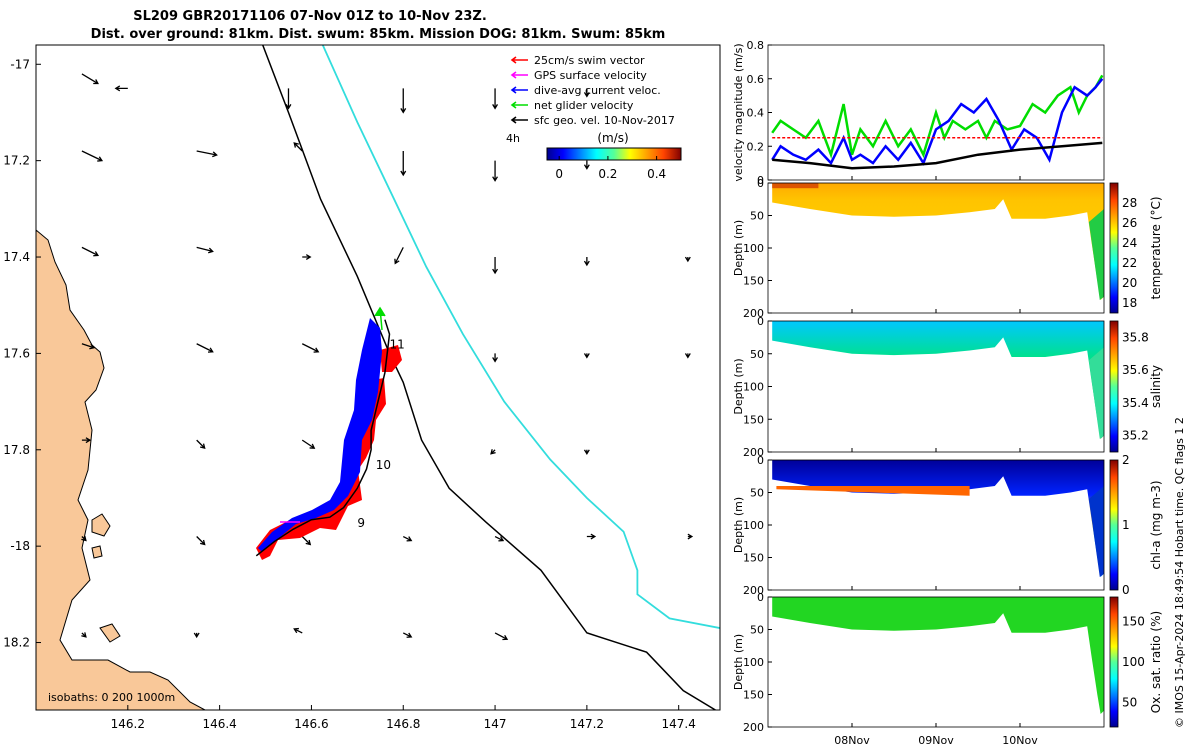 This screenshot has height=750, width=1200. Describe the element at coordinates (1129, 703) in the screenshot. I see `oxygen-colorbar-tick-label: 50` at that location.